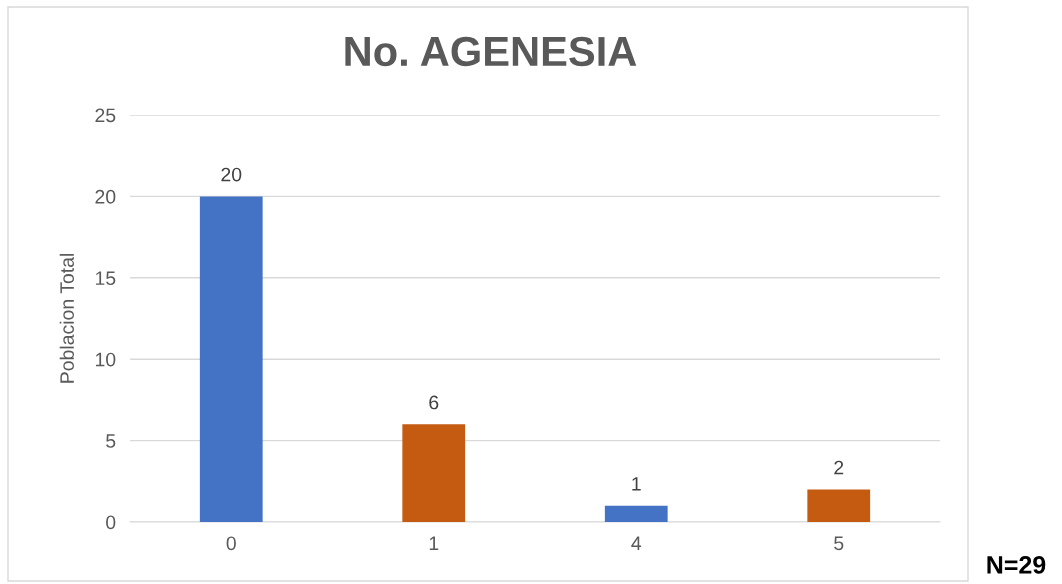 The image size is (1062, 584). What do you see at coordinates (491, 51) in the screenshot?
I see `chart-title: No. AGENESIA` at bounding box center [491, 51].